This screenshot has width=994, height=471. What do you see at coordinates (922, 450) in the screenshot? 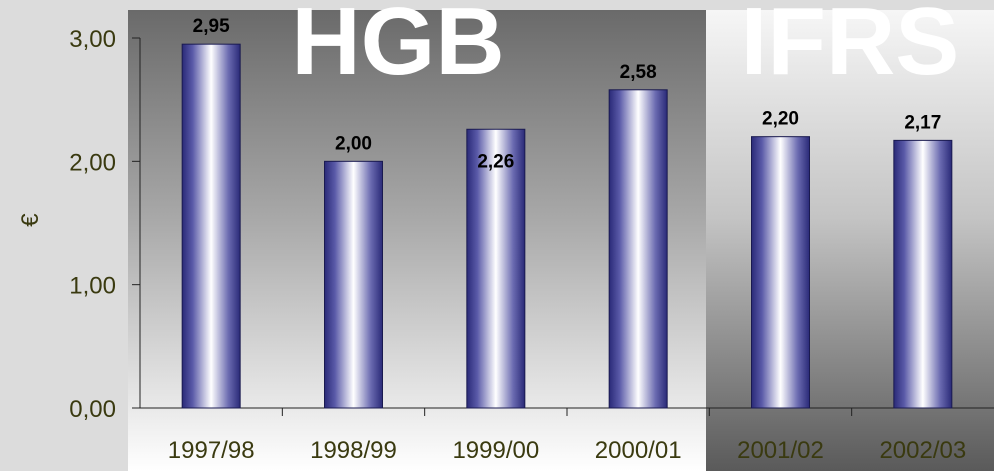
I see `x-tick-label: 2002/03` at bounding box center [922, 450].